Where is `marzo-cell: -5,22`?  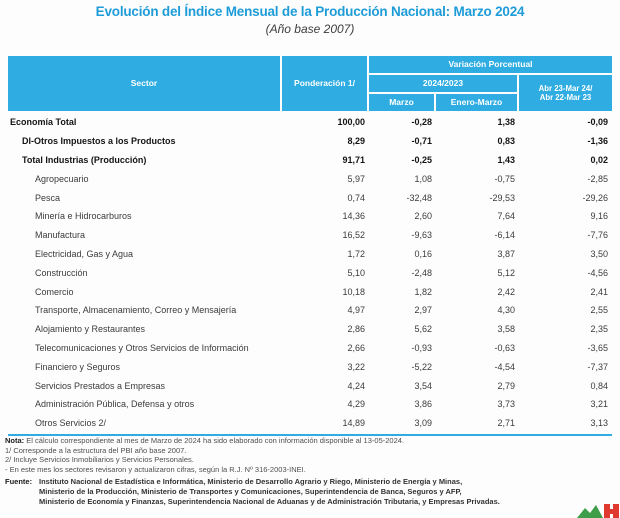
marzo-cell: -5,22 is located at coordinates (421, 366).